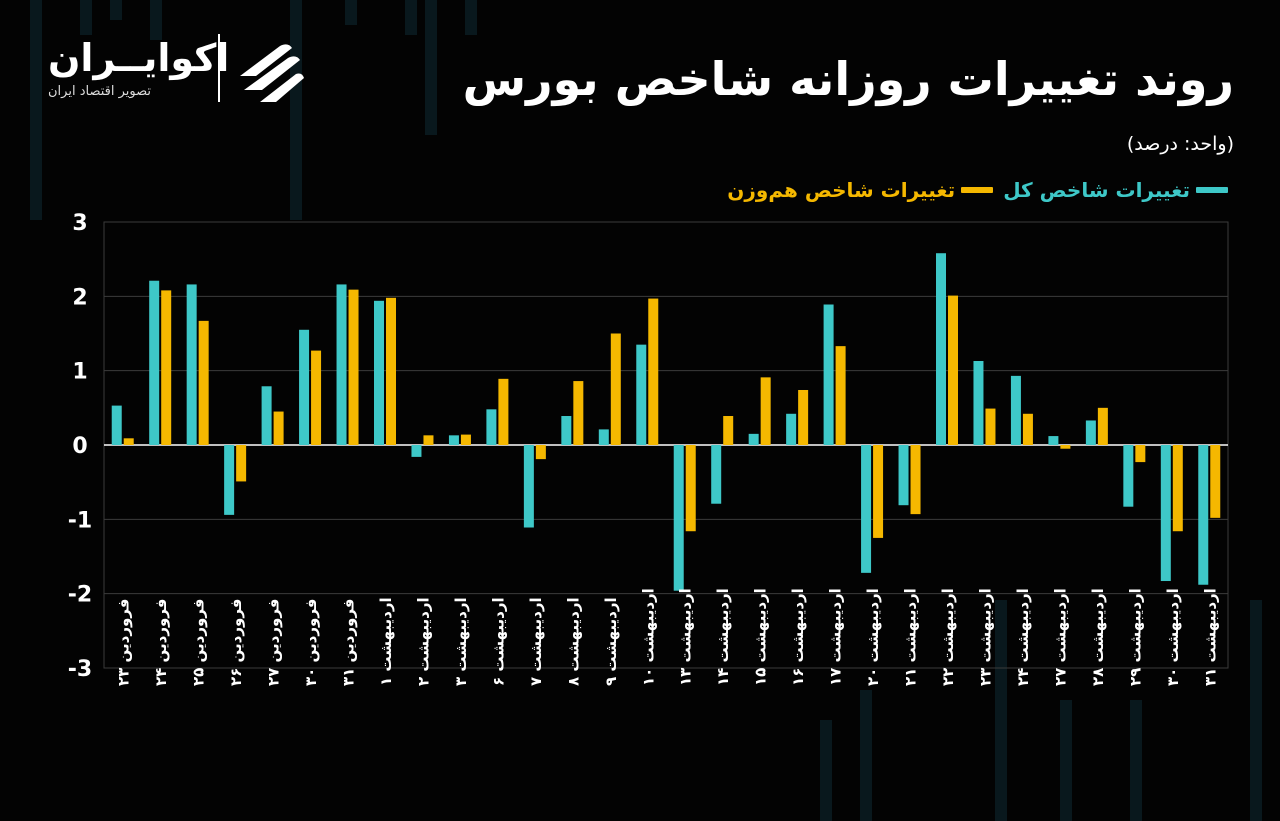 This screenshot has height=821, width=1280. I want to click on legend: تغییرات شاخص کل تغییرات شاخص هم‌وزن, so click(977, 190).